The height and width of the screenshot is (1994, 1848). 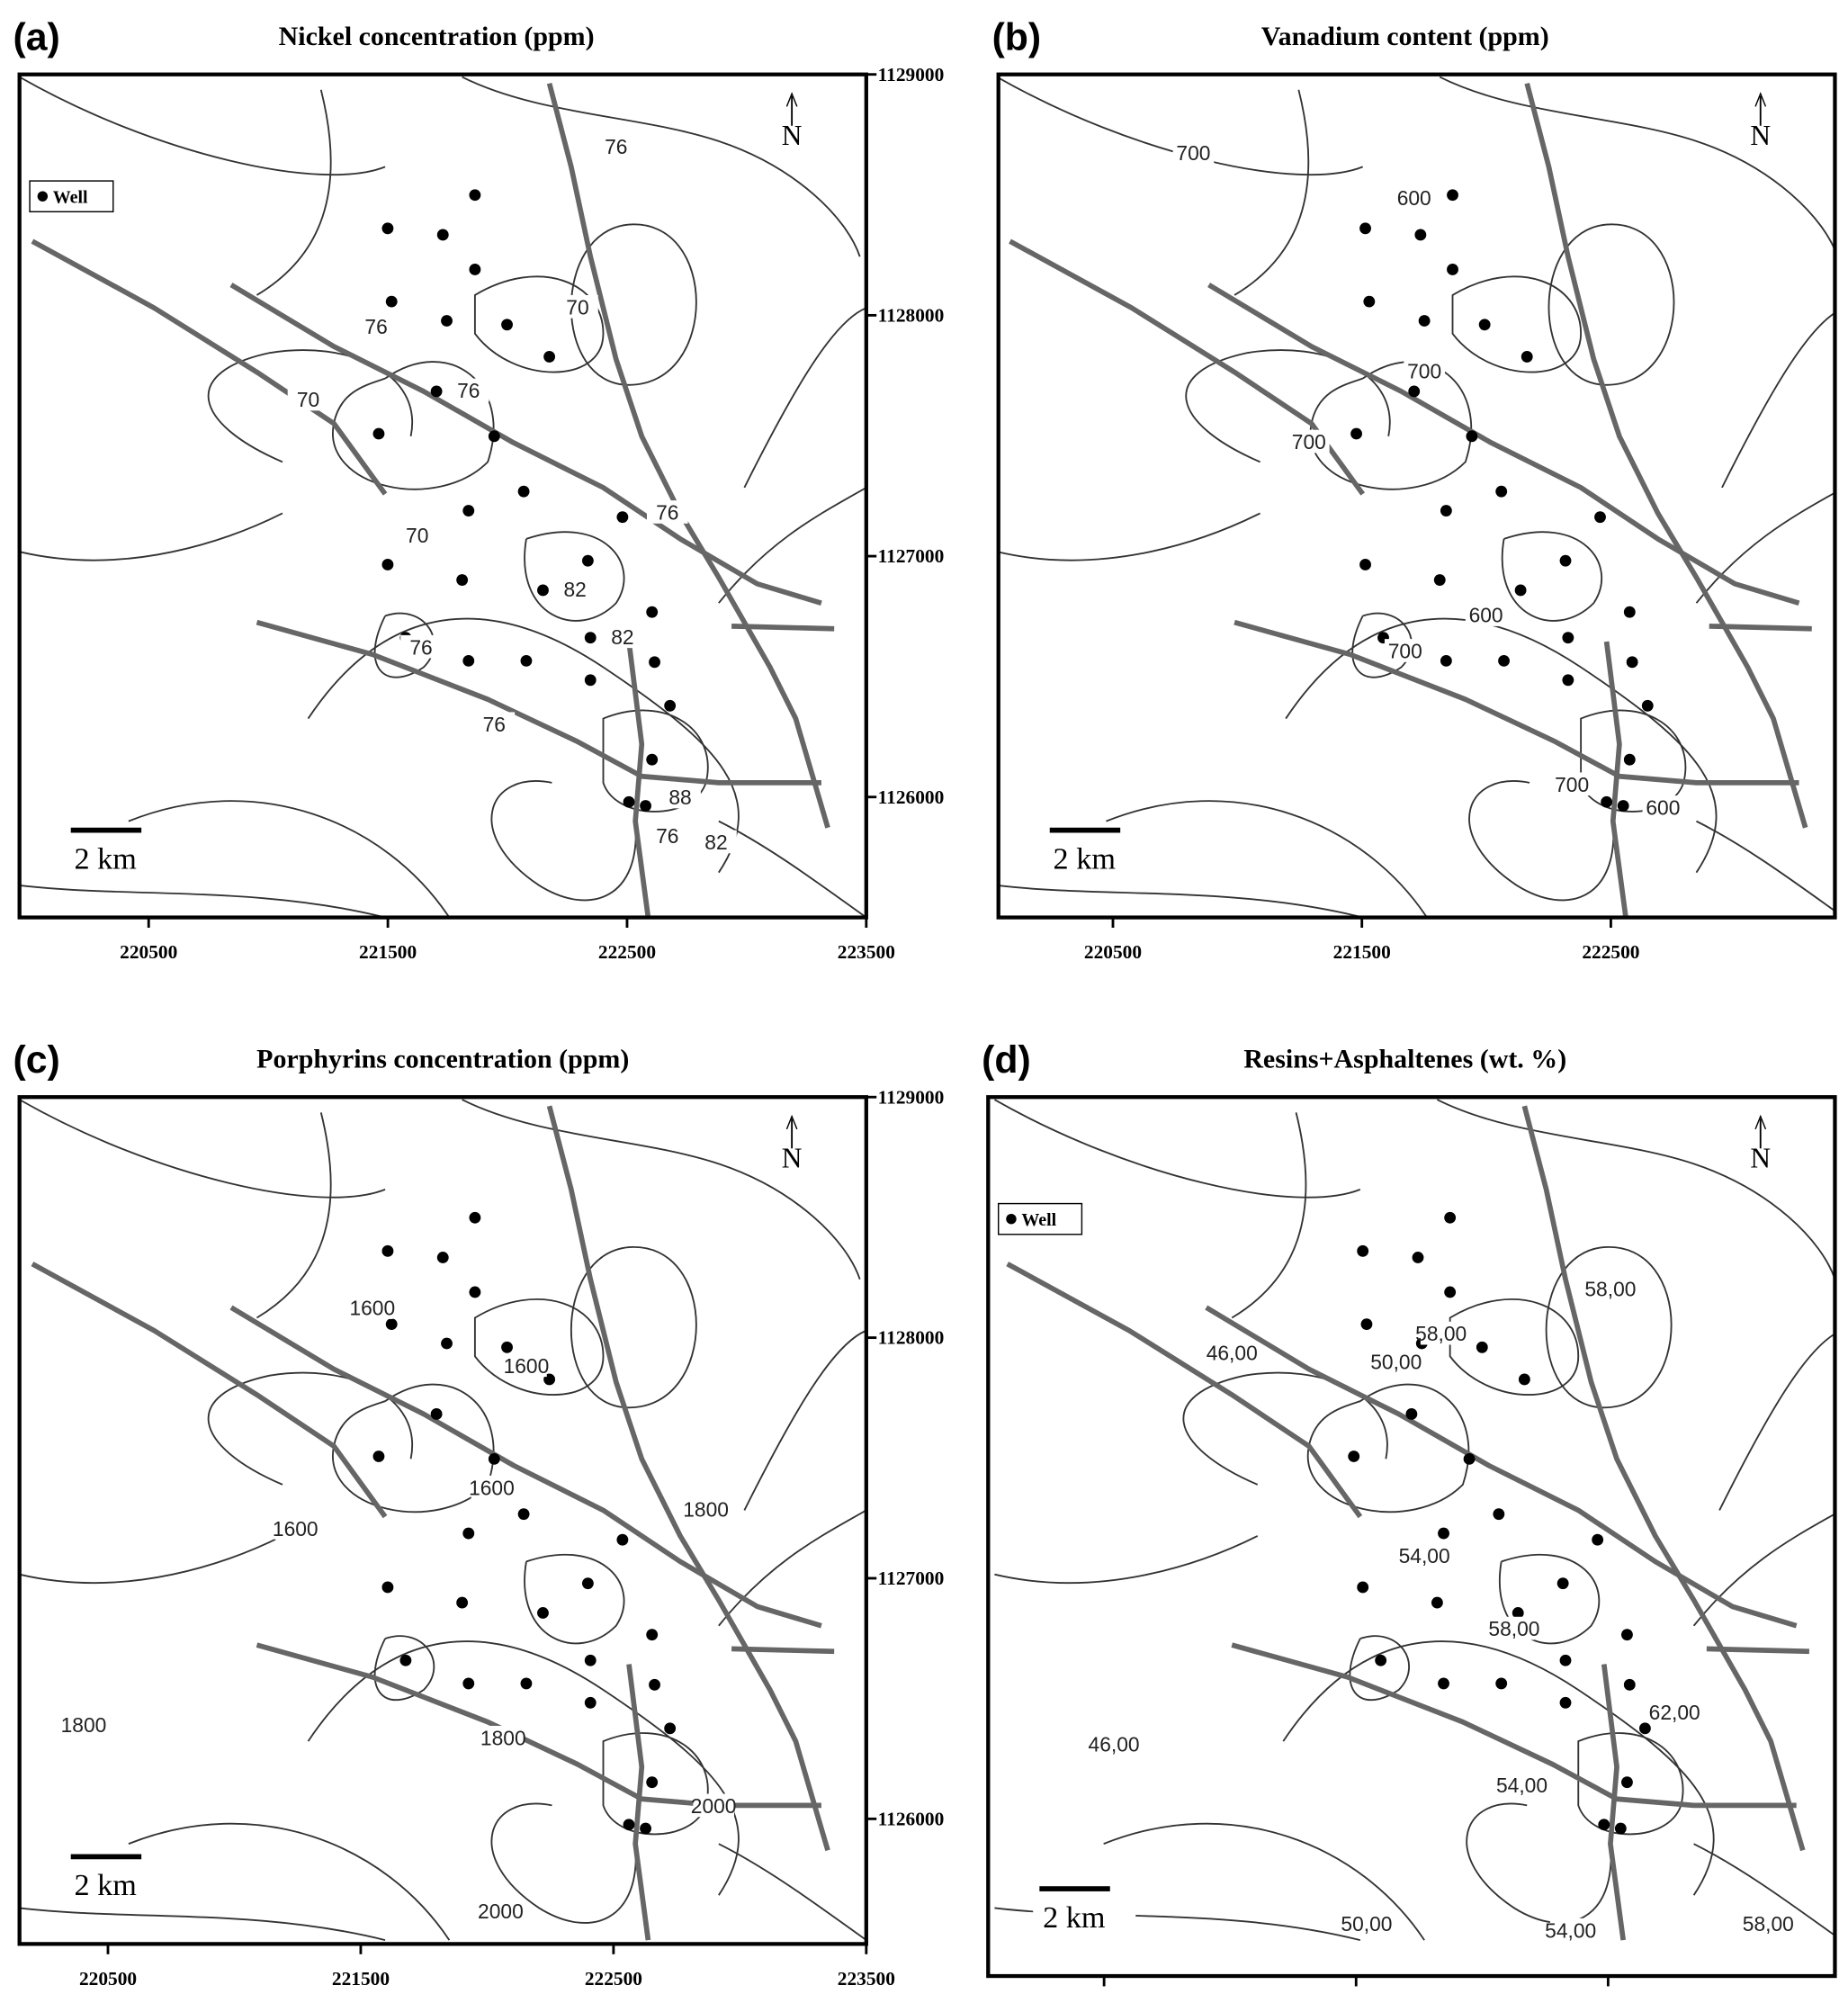 What do you see at coordinates (106, 859) in the screenshot?
I see `scale-label: 2 km` at bounding box center [106, 859].